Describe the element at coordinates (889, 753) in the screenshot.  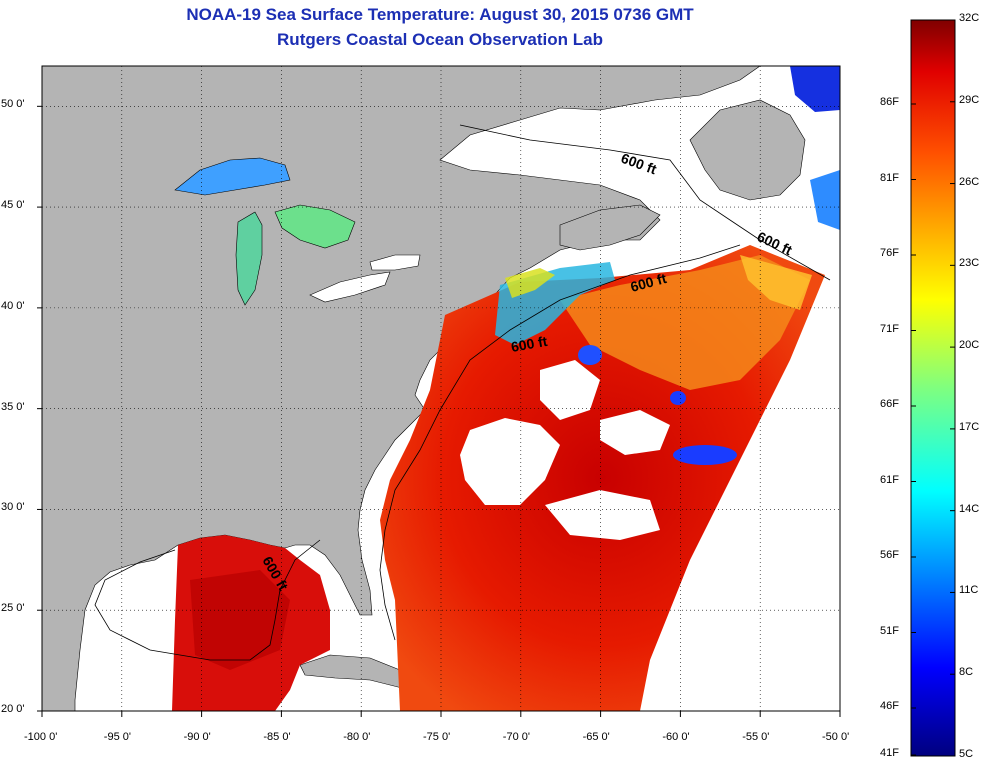
I see `colorbar-fahrenheit-label: 41F` at that location.